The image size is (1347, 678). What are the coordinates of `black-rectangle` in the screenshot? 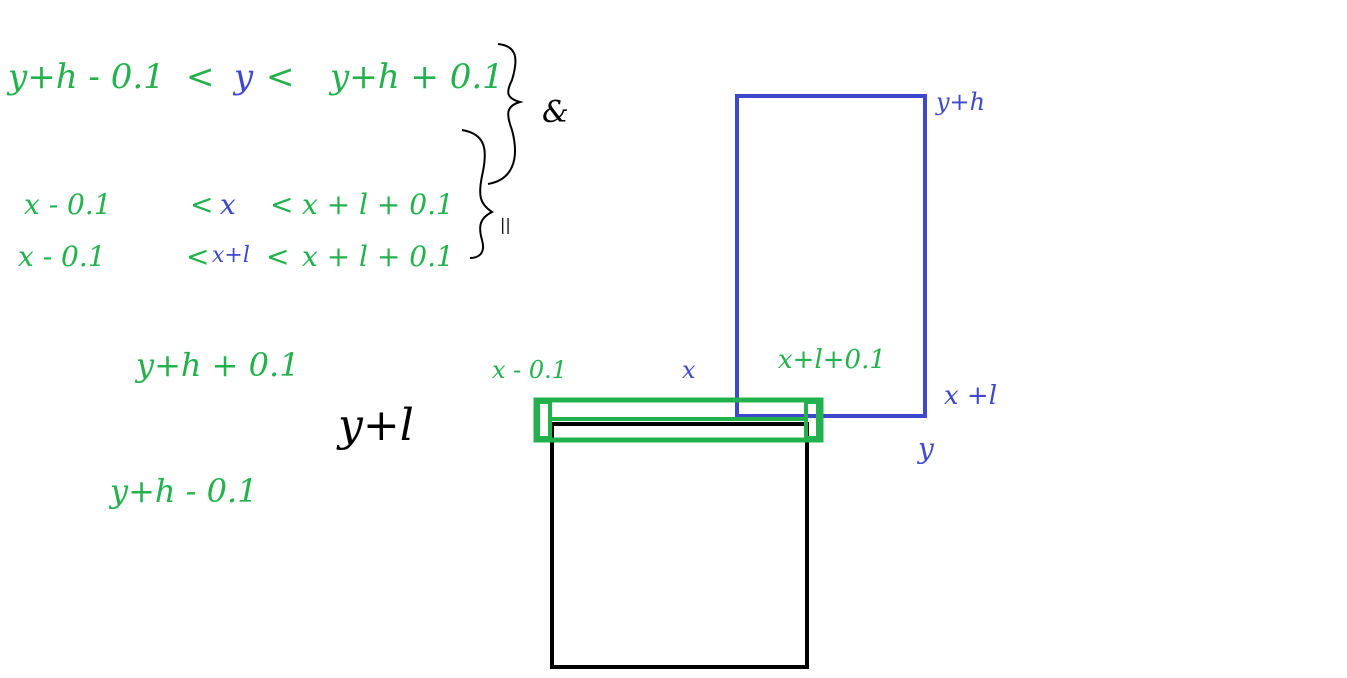 It's located at (679, 545).